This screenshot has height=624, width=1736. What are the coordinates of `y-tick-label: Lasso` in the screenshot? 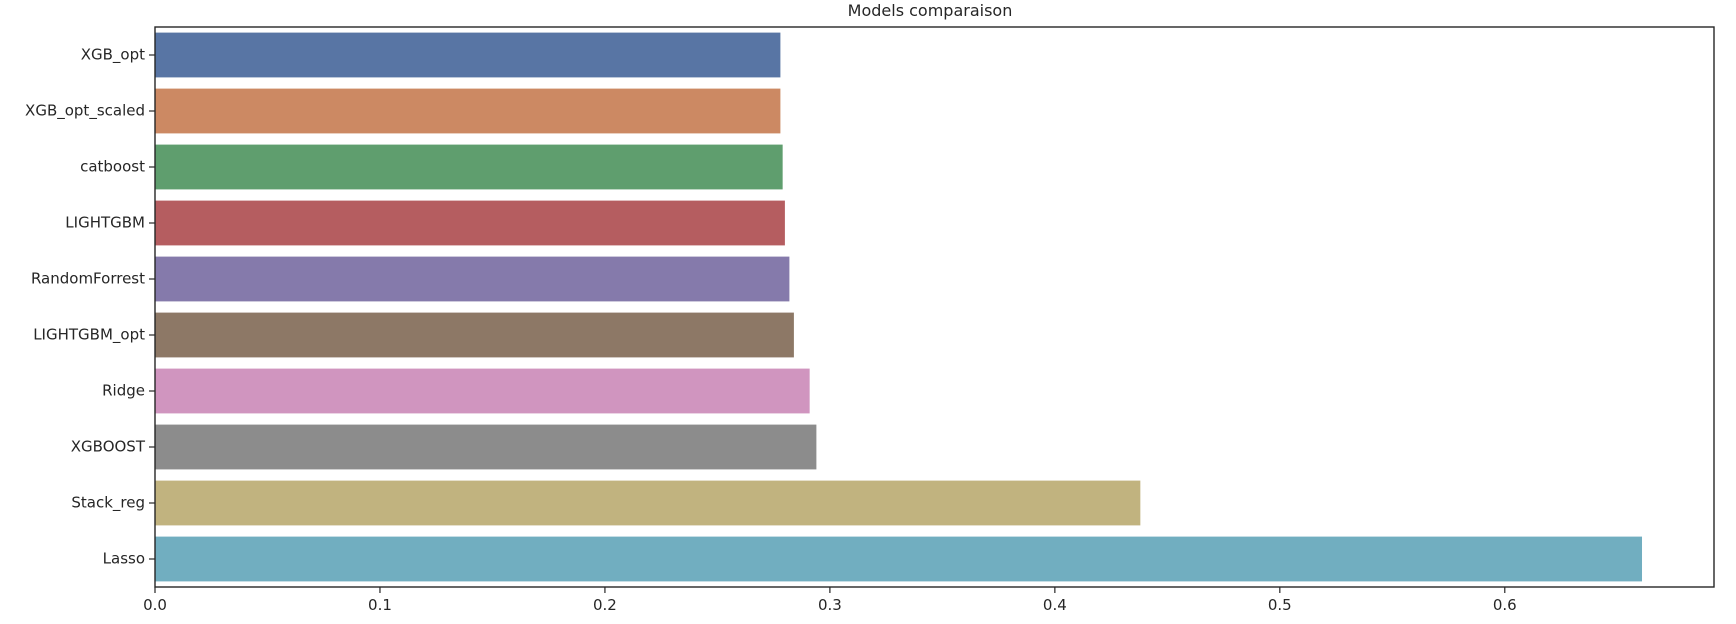 It's located at (124, 559).